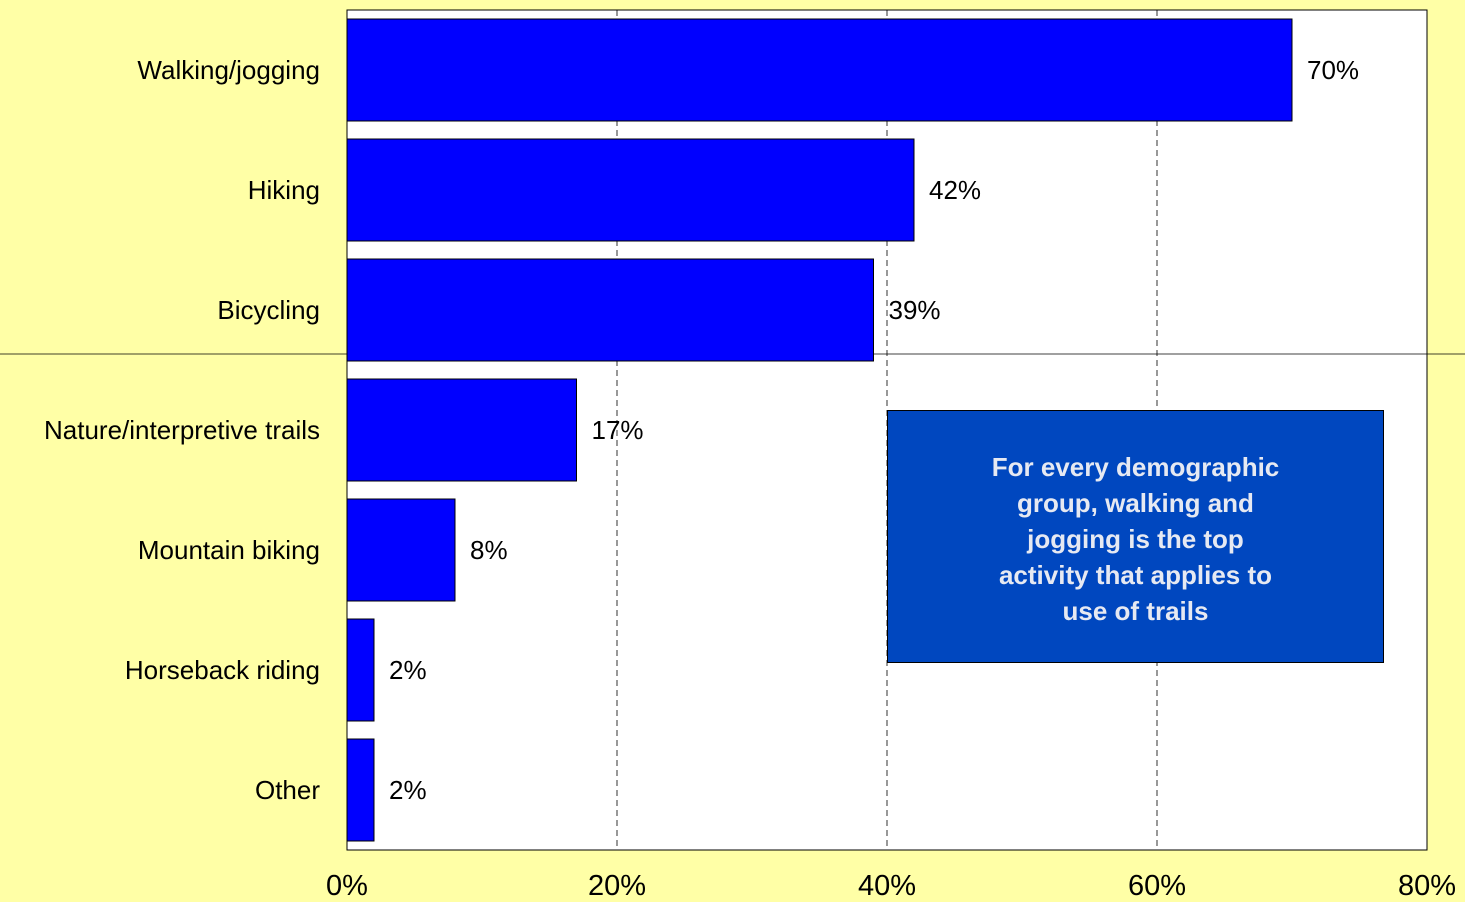 The height and width of the screenshot is (902, 1465). What do you see at coordinates (287, 790) in the screenshot?
I see `category-label: Other` at bounding box center [287, 790].